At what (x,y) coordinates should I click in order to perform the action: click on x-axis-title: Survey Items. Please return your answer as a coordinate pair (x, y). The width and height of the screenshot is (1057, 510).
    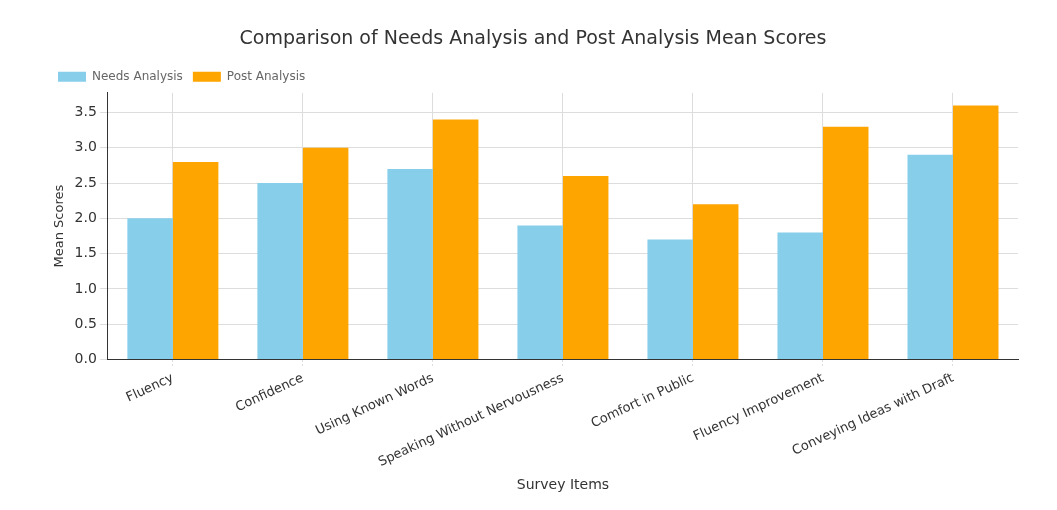
    Looking at the image, I should click on (563, 484).